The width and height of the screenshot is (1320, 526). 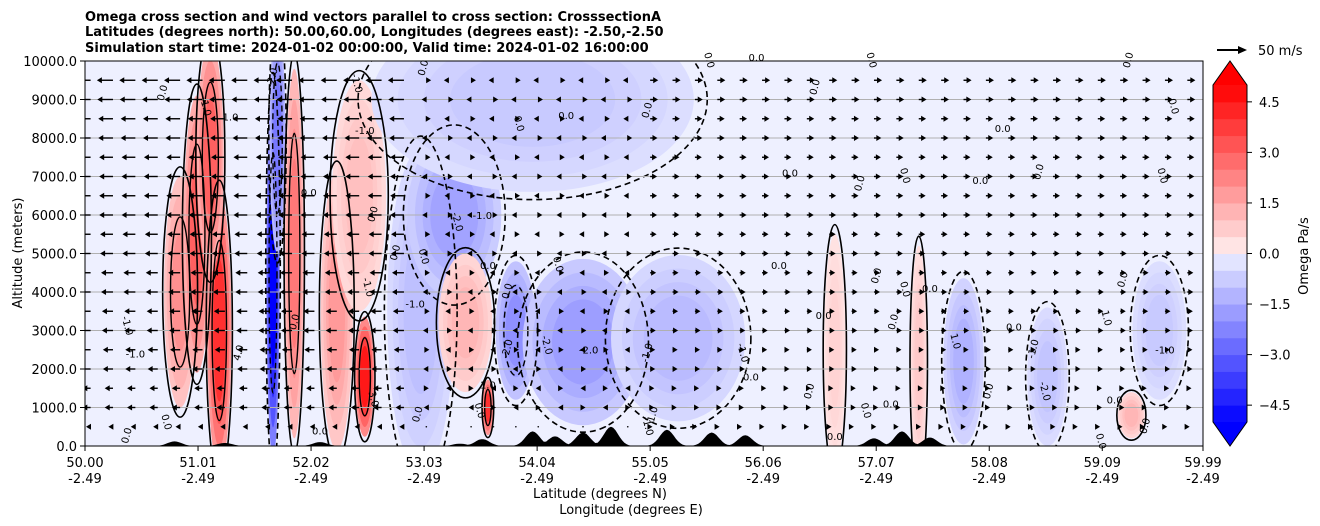 I want to click on colorbar-band, so click(x=1230, y=262).